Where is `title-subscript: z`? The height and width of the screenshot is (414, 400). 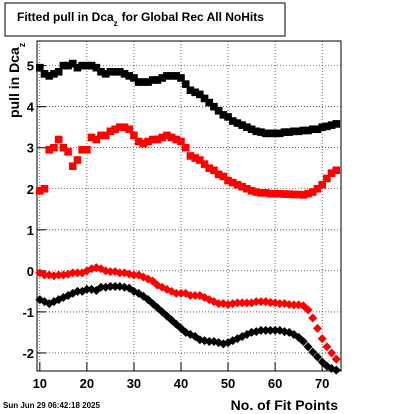 title-subscript: z is located at coordinates (116, 23).